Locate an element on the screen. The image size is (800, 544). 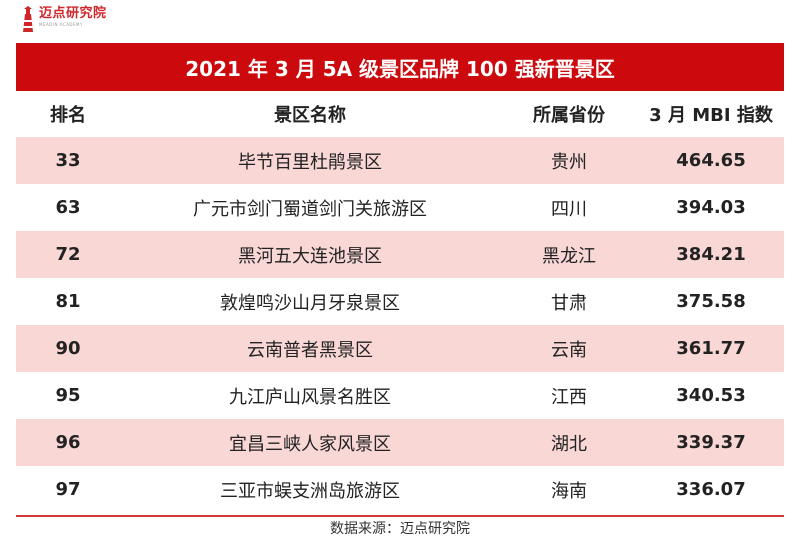
rank-cell: 95 is located at coordinates (68, 395).